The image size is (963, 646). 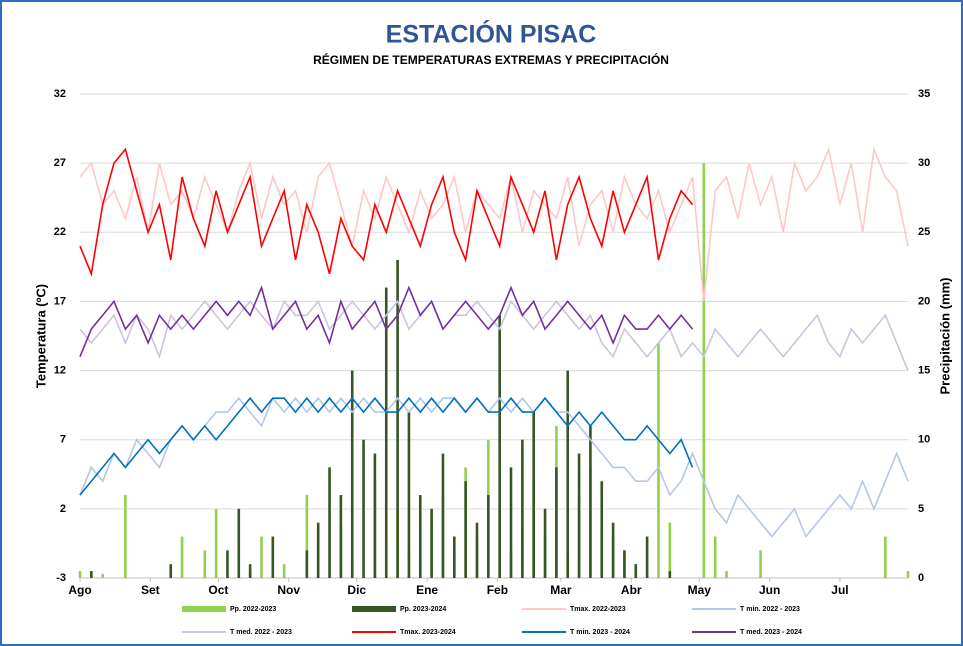 I want to click on y-tick-label: 22, so click(x=60, y=232).